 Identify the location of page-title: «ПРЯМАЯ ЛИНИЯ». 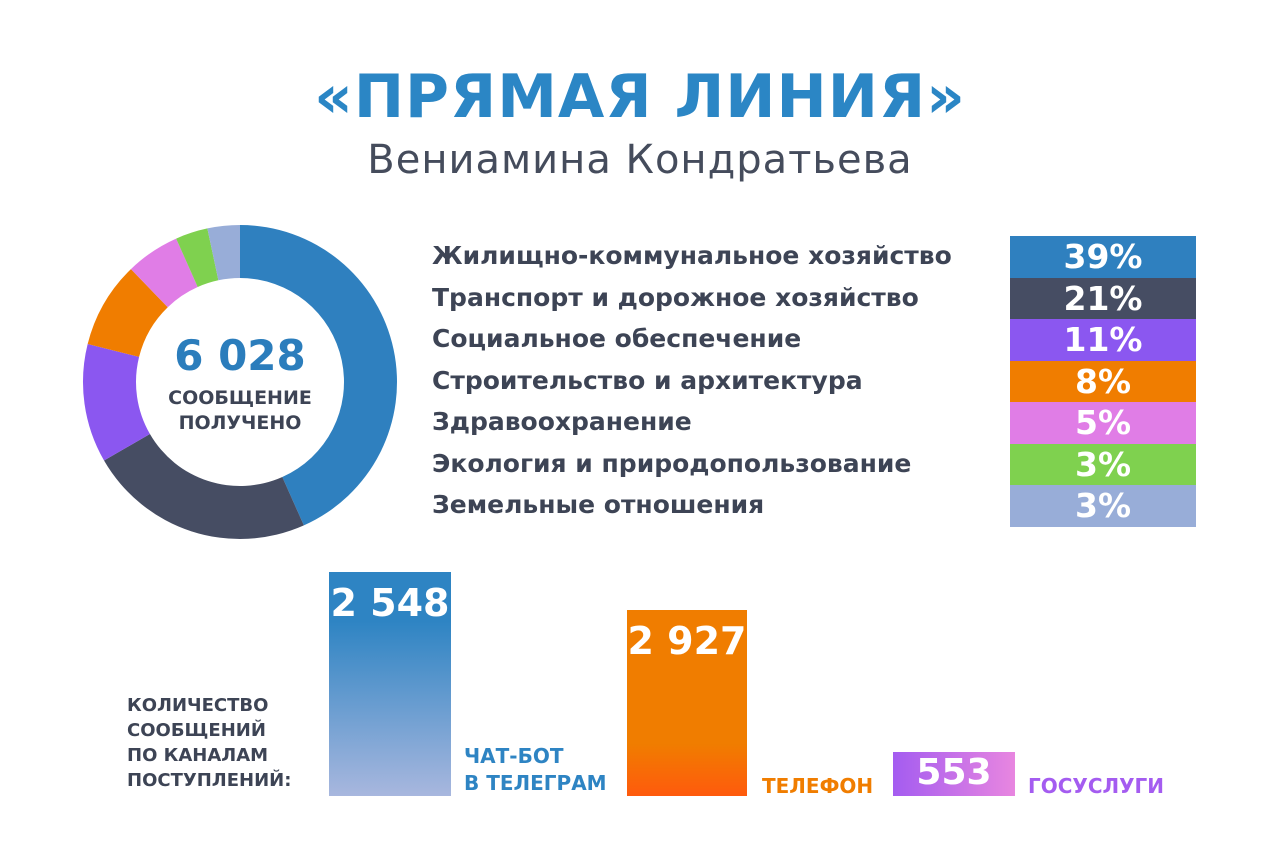
(640, 97).